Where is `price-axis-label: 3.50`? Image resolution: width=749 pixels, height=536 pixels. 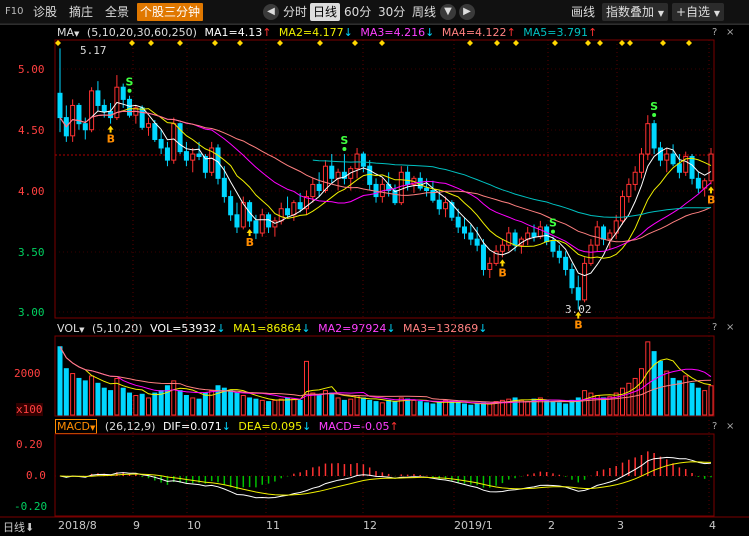 price-axis-label: 3.50 is located at coordinates (31, 252).